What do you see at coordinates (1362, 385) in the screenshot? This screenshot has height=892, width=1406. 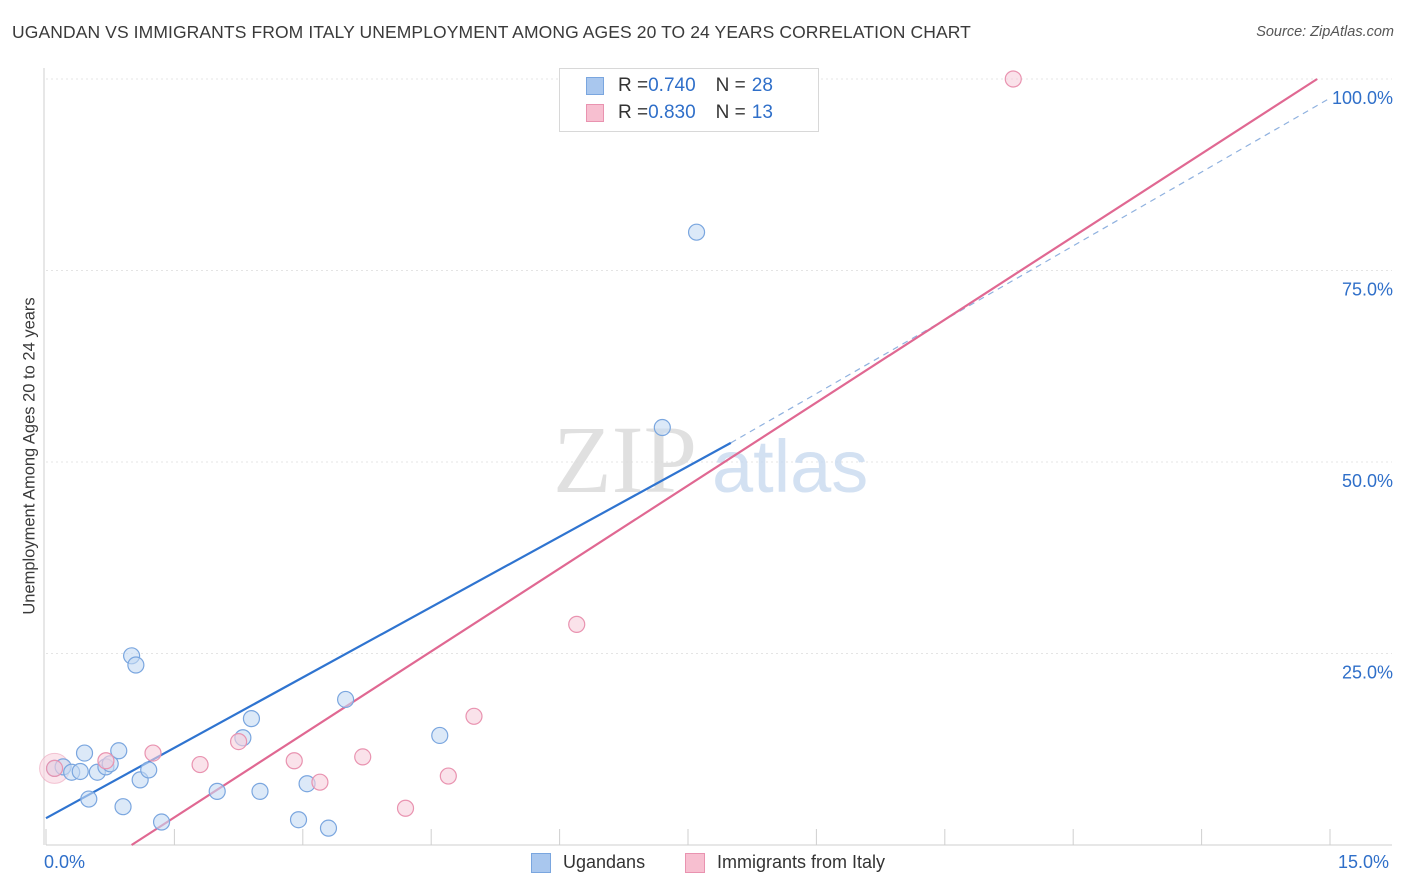 I see `y-tick-labels: 25.0% 50.0% 75.0% 100.0%` at bounding box center [1362, 385].